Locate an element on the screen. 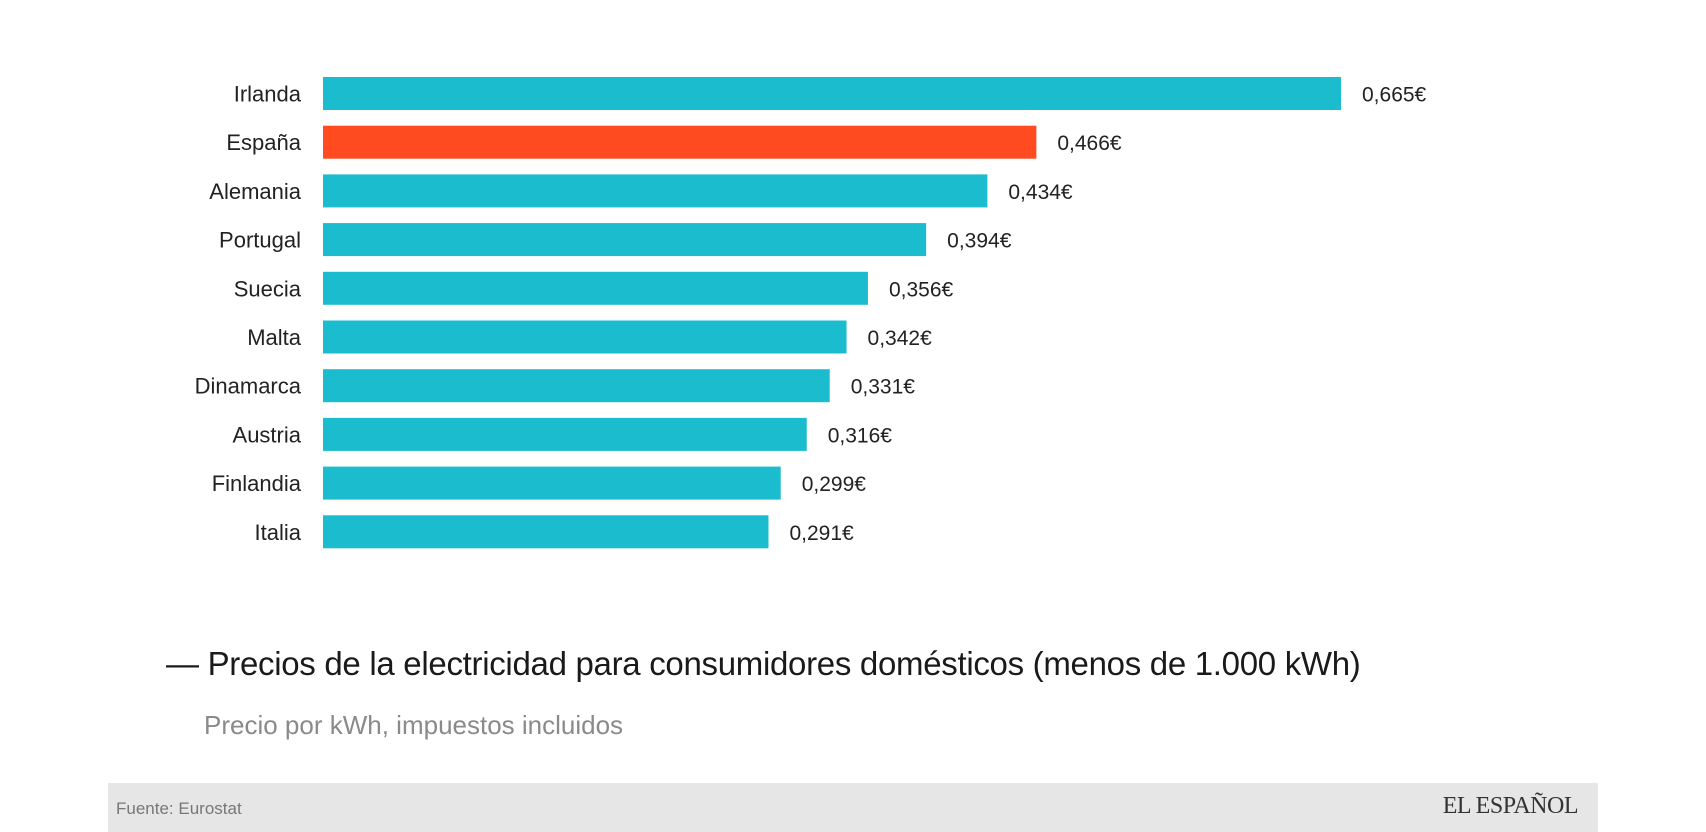  category-label: Malta is located at coordinates (274, 337).